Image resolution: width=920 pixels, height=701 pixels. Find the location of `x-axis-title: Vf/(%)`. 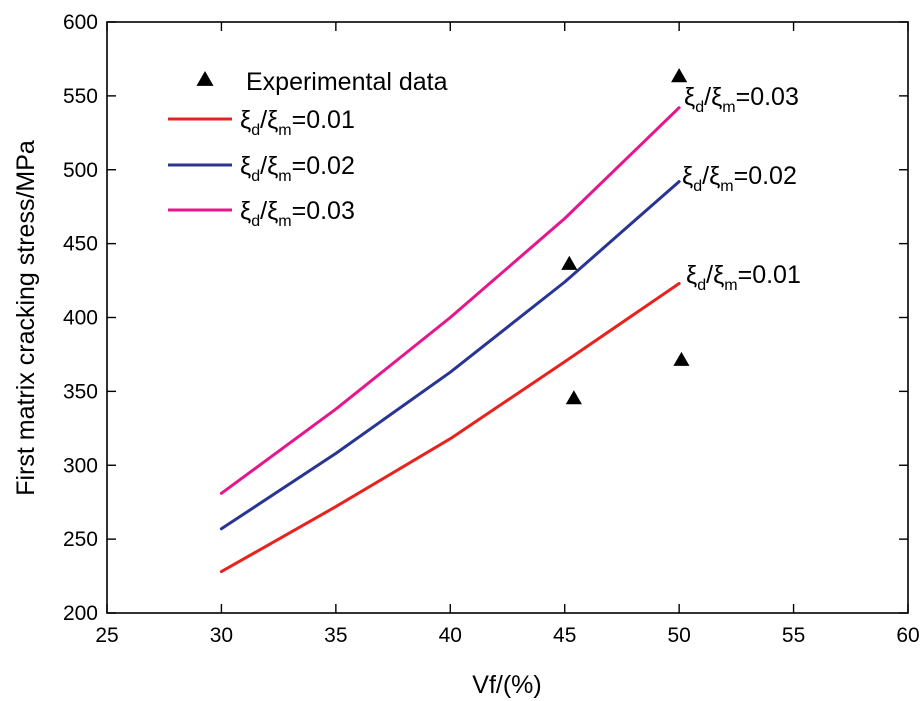

x-axis-title: Vf/(%) is located at coordinates (506, 685).